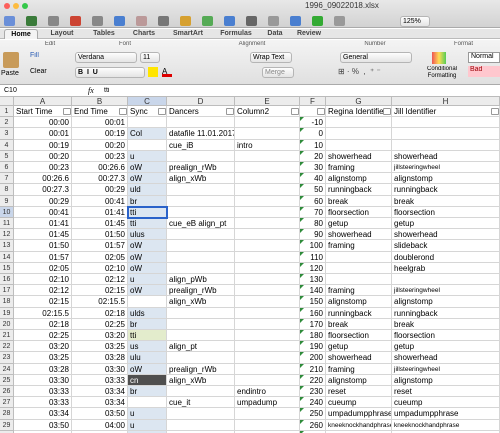 The height and width of the screenshot is (433, 500). I want to click on cell: 110, so click(313, 257).